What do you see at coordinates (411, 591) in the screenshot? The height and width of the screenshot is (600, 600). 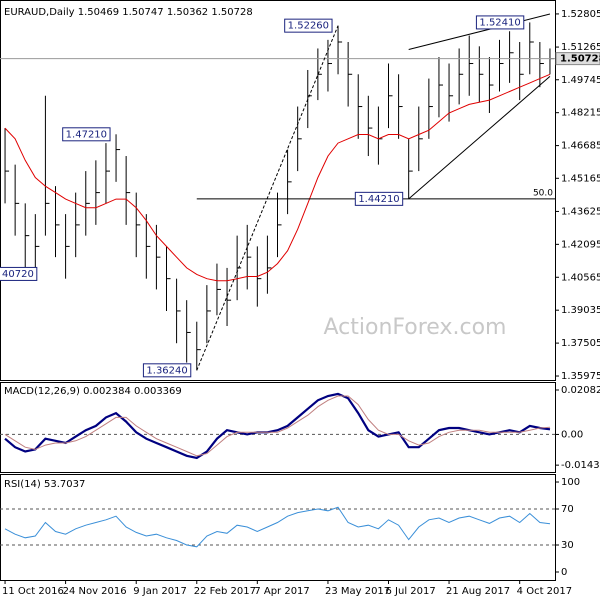 I see `x-tick-label: 6 Jul 2017` at bounding box center [411, 591].